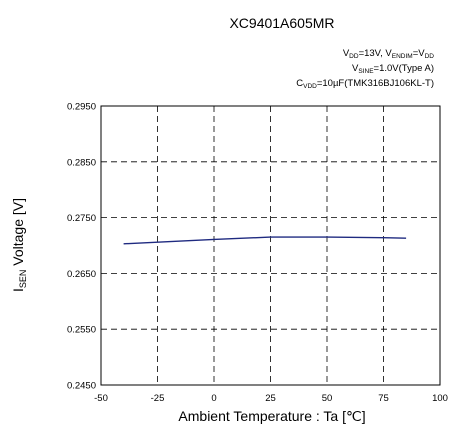 The height and width of the screenshot is (430, 462). What do you see at coordinates (213, 398) in the screenshot?
I see `x-tick-label: 0` at bounding box center [213, 398].